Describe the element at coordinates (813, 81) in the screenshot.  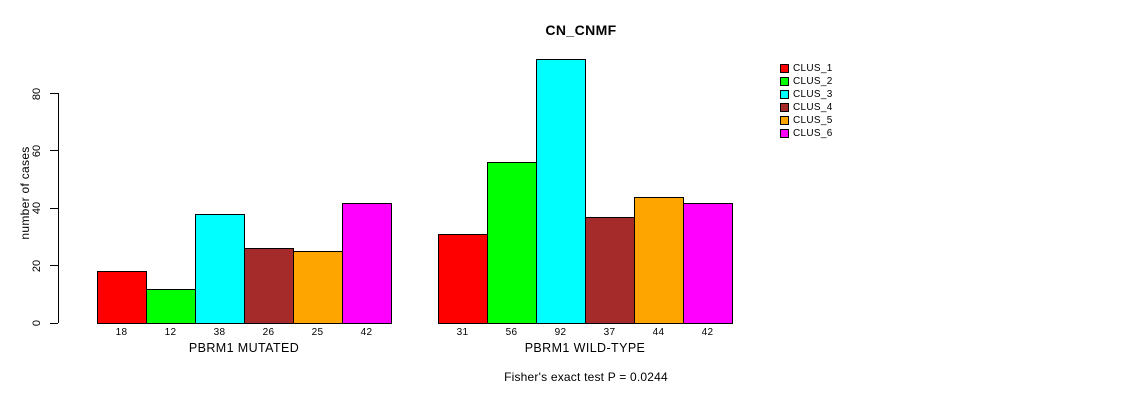
I see `legend-label: CLUS_2` at that location.